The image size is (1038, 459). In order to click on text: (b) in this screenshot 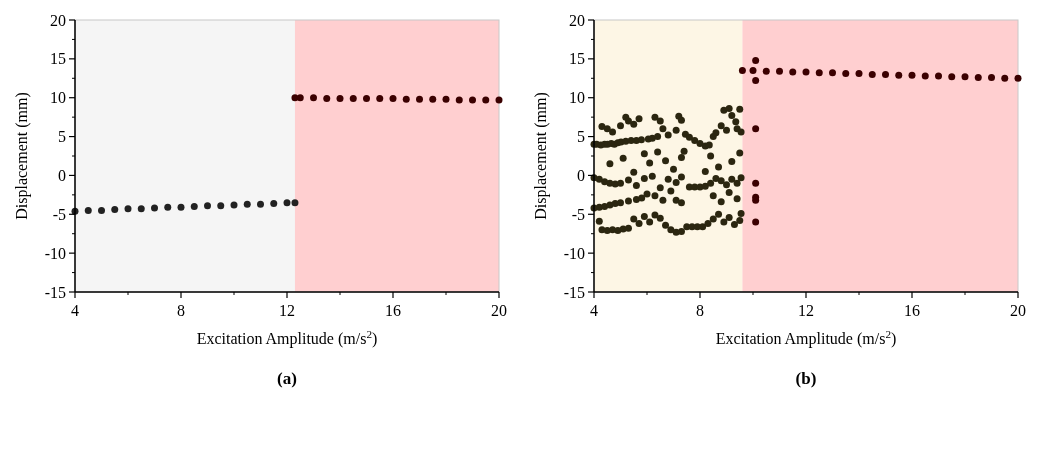, I will do `click(806, 378)`.